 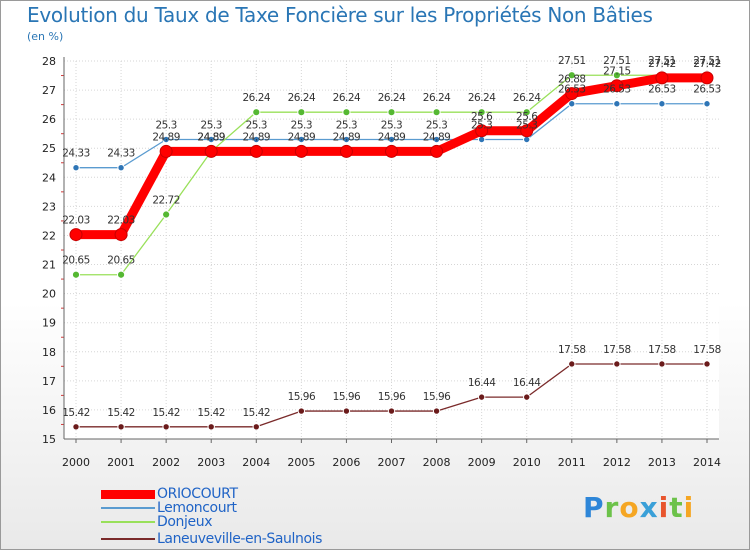 What do you see at coordinates (49, 119) in the screenshot?
I see `y-tick-label: 26` at bounding box center [49, 119].